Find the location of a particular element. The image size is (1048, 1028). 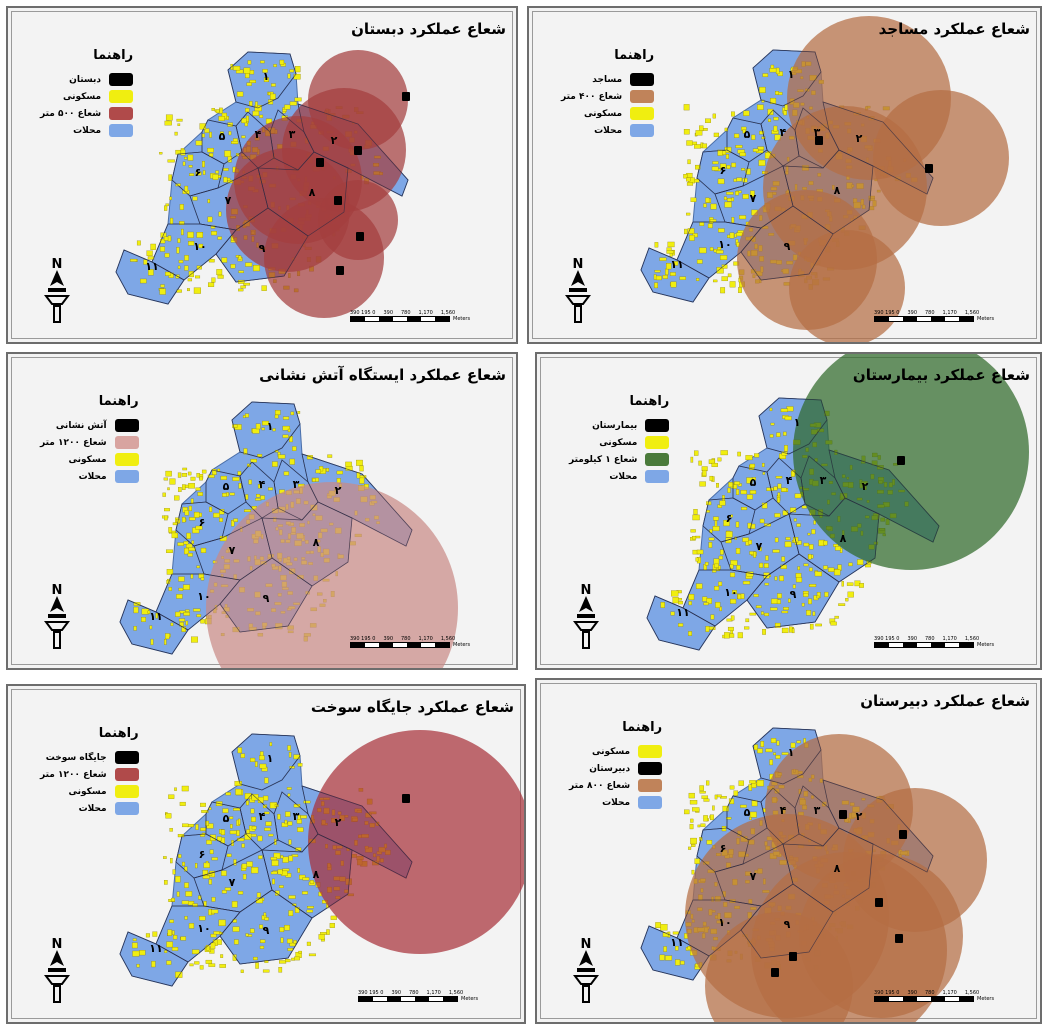

legend-item: دبیرستان is located at coordinates (615, 768).